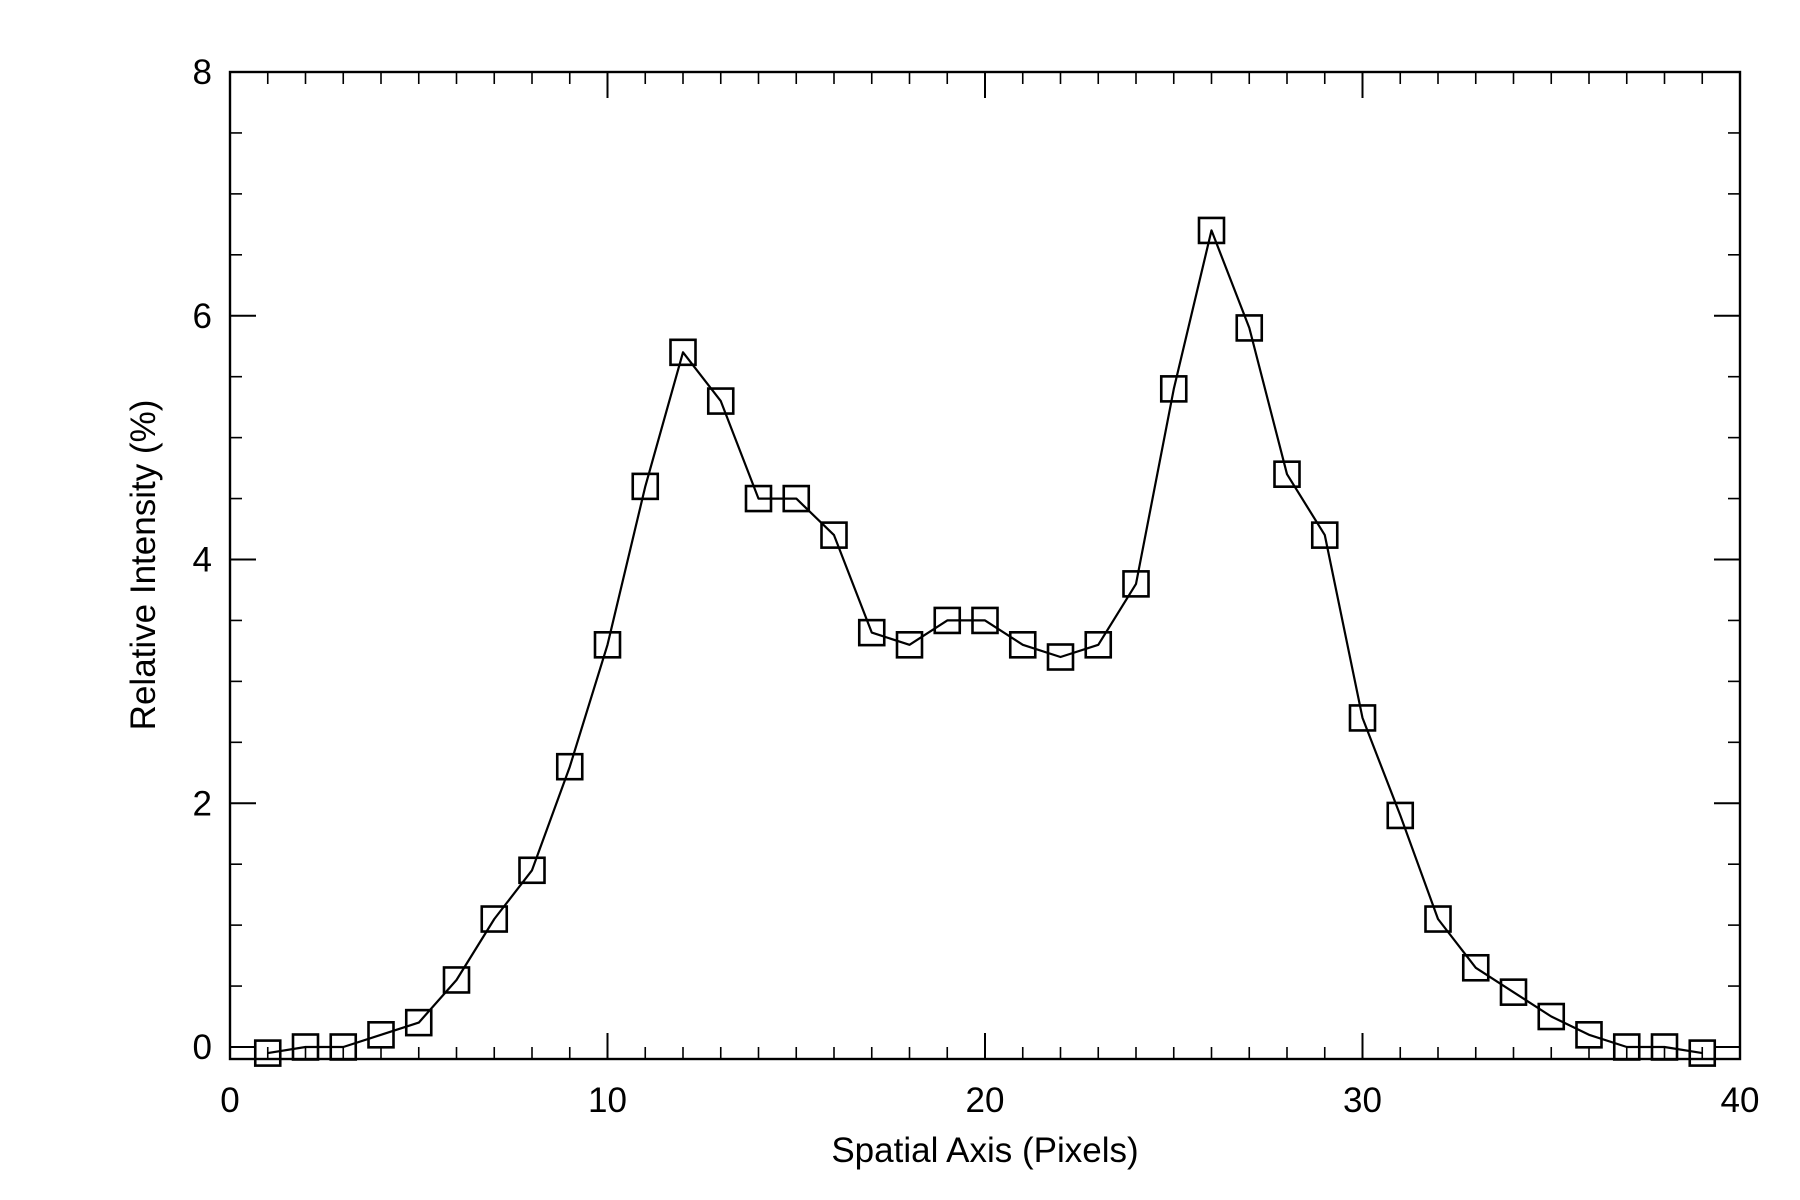  What do you see at coordinates (229, 1100) in the screenshot?
I see `x-tick-label: 0` at bounding box center [229, 1100].